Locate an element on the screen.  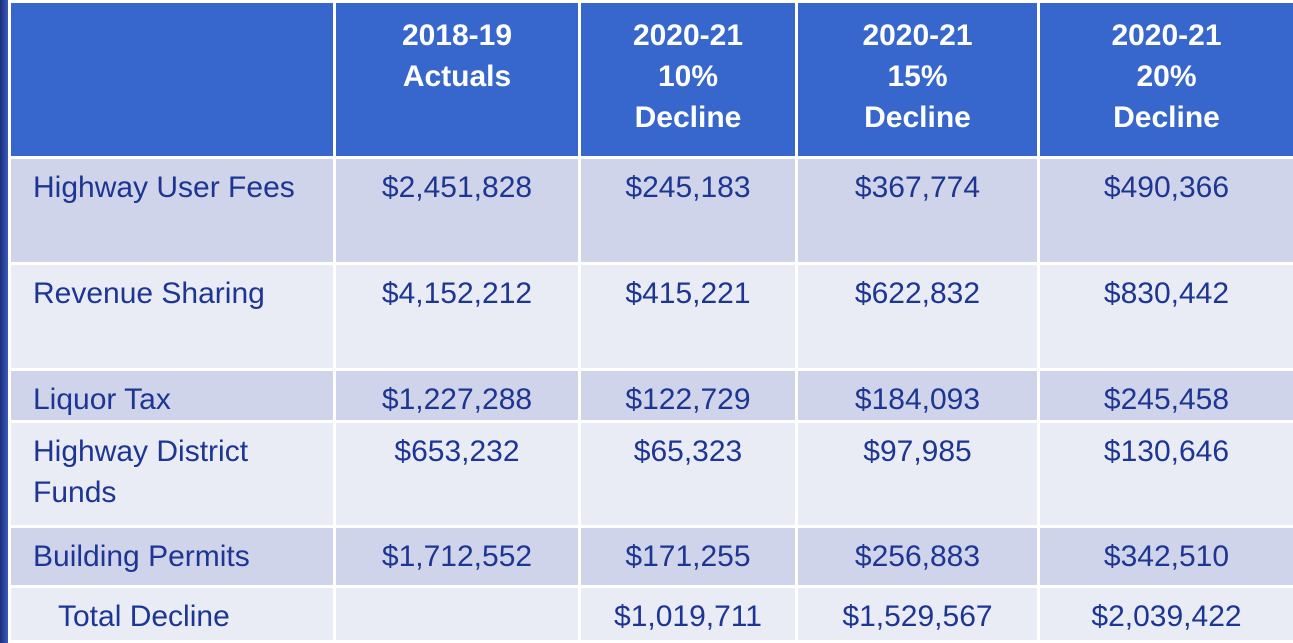
row-label: Highway District Funds is located at coordinates (172, 474).